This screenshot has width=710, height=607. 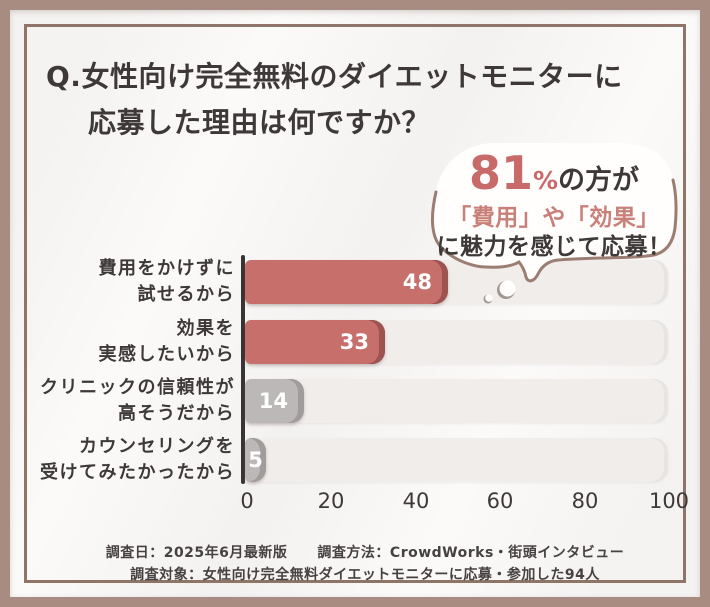 I want to click on stat-percentage: 81, so click(x=500, y=173).